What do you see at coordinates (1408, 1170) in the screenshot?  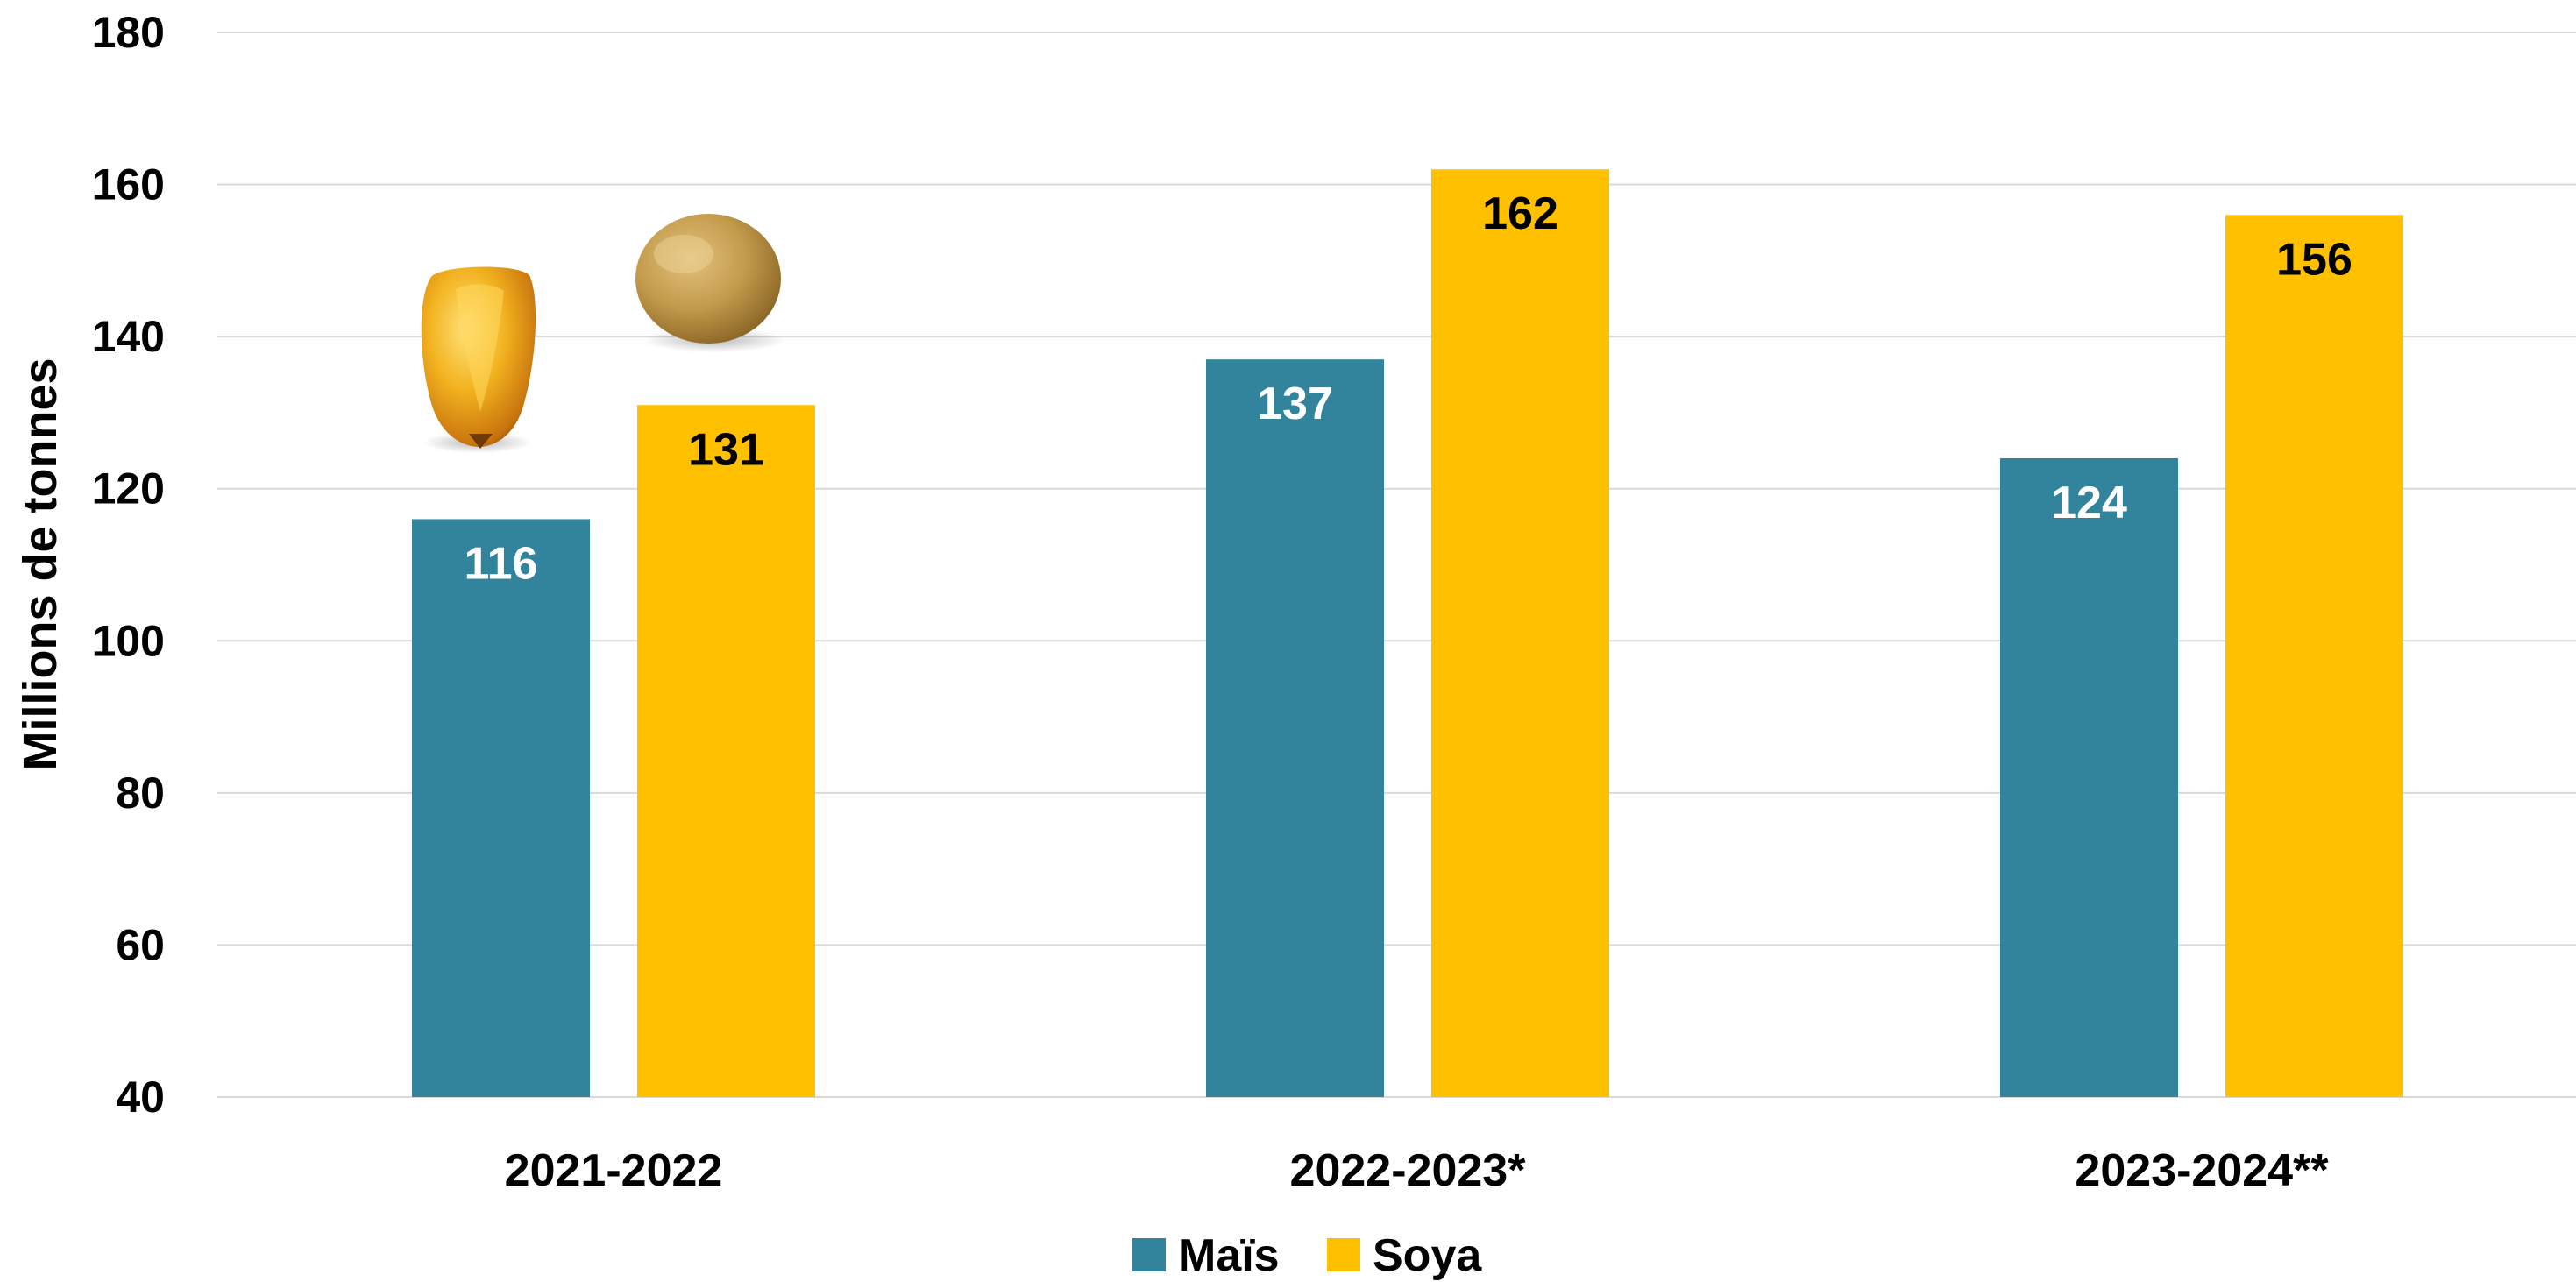 I see `x-tick-label: 2022-2023*` at bounding box center [1408, 1170].